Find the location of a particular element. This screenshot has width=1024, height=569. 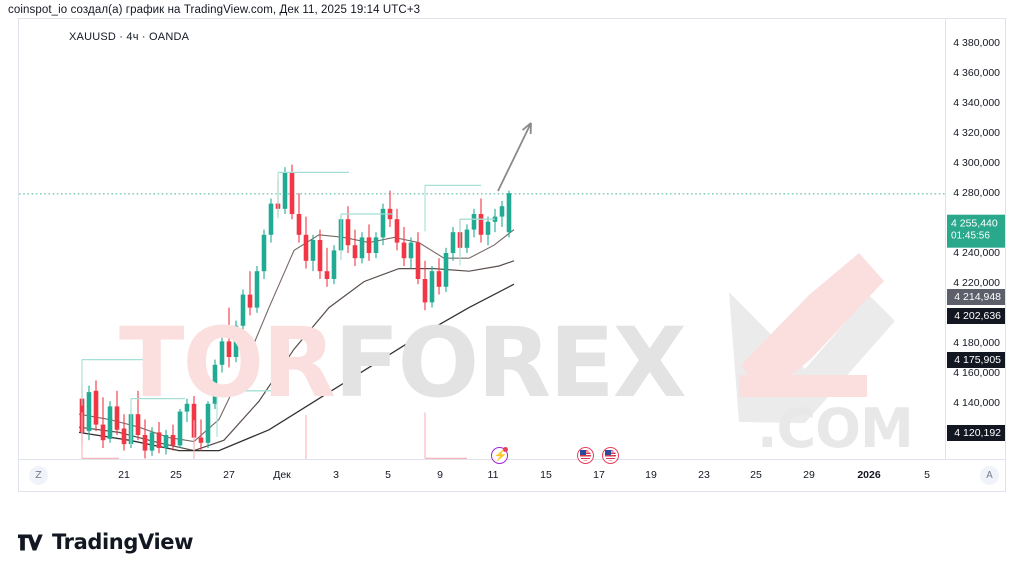

price-tick-label: 4 340,000 is located at coordinates (976, 103).